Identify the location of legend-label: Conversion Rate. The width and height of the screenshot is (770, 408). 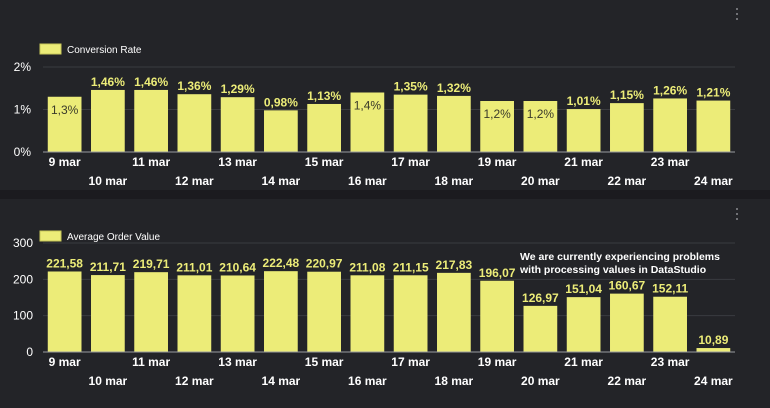
(104, 50).